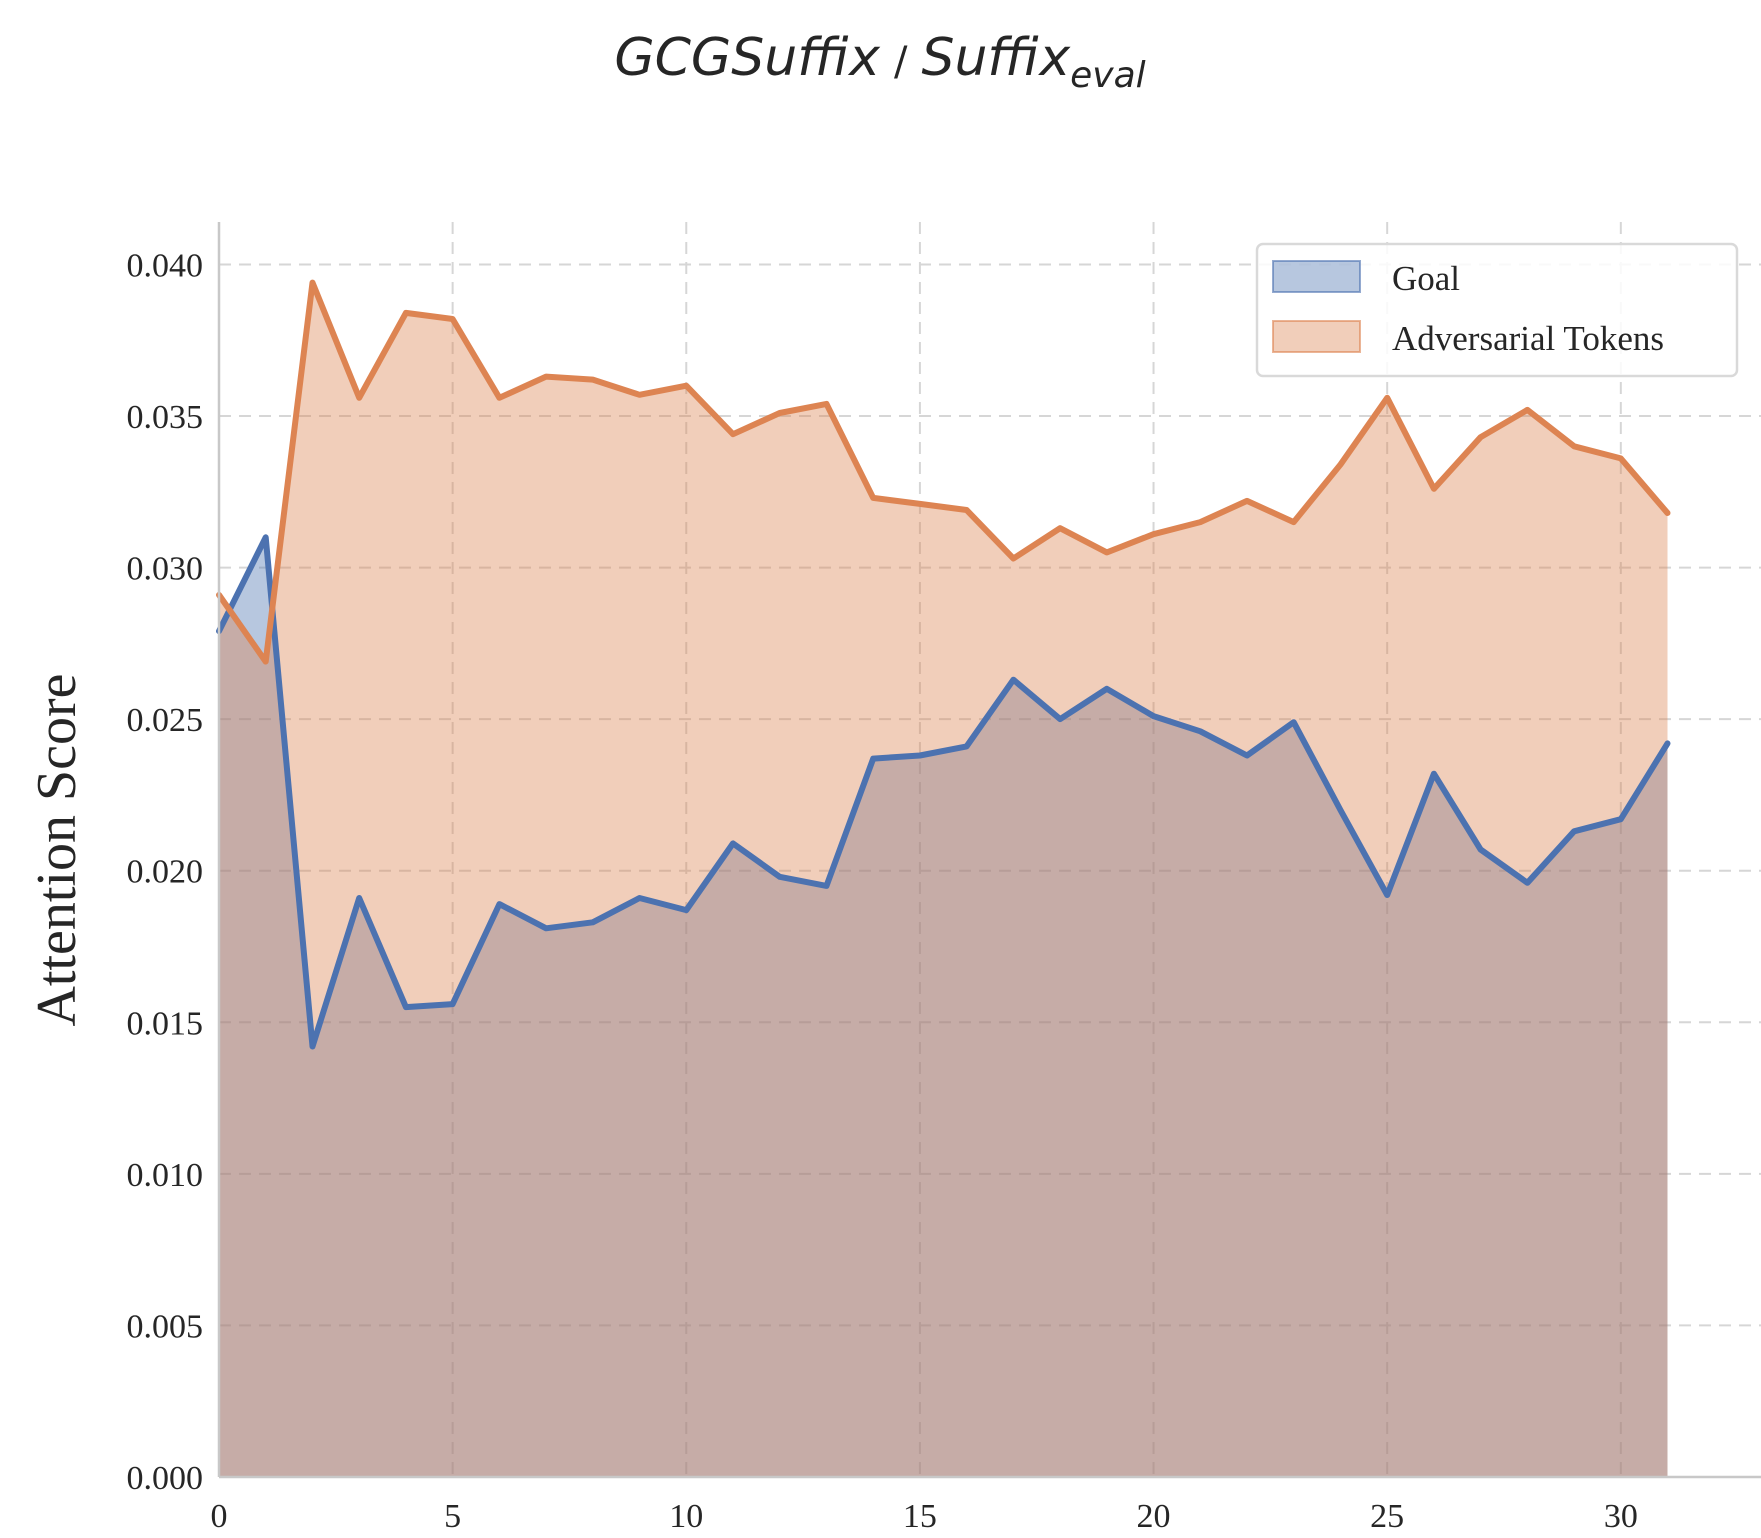  Describe the element at coordinates (165, 569) in the screenshot. I see `y-tick-label: 0.030` at that location.